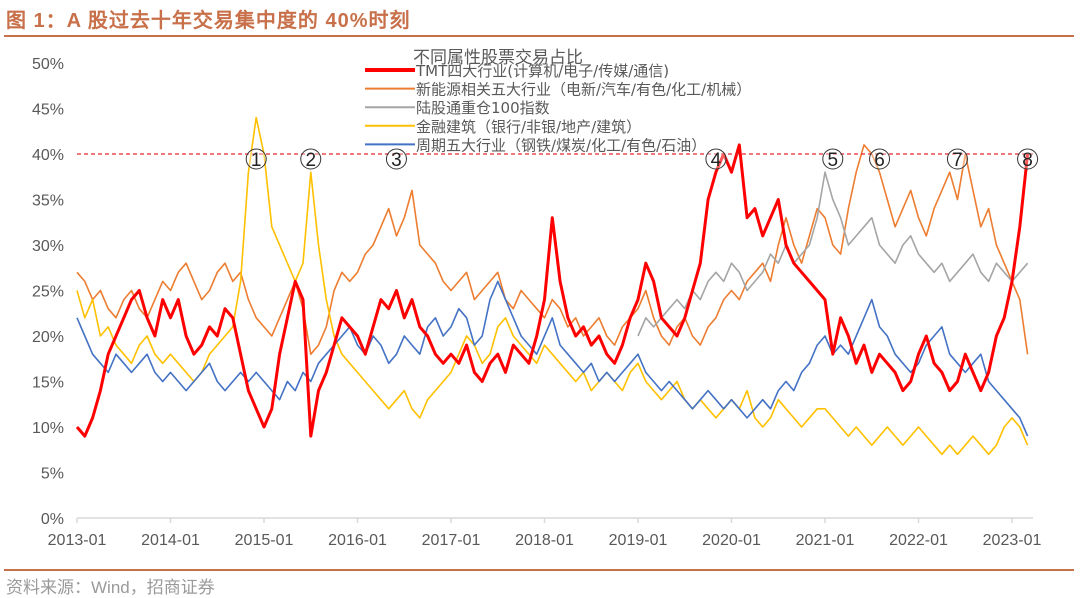 The image size is (1080, 598). I want to click on y-tick-label: 45%, so click(48, 110).